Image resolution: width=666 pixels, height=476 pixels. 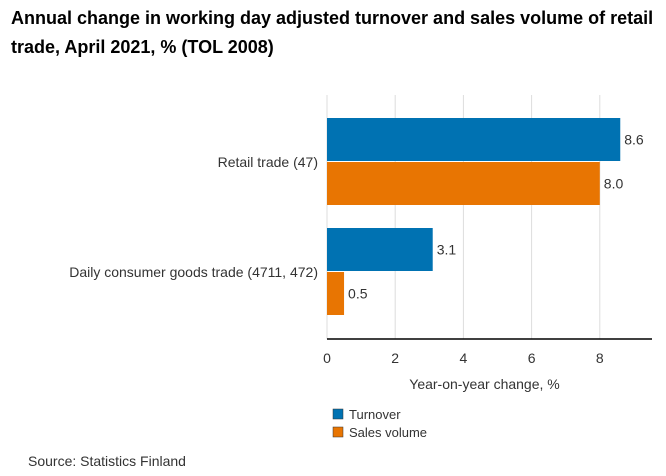 What do you see at coordinates (375, 414) in the screenshot?
I see `legend-label: Turnover` at bounding box center [375, 414].